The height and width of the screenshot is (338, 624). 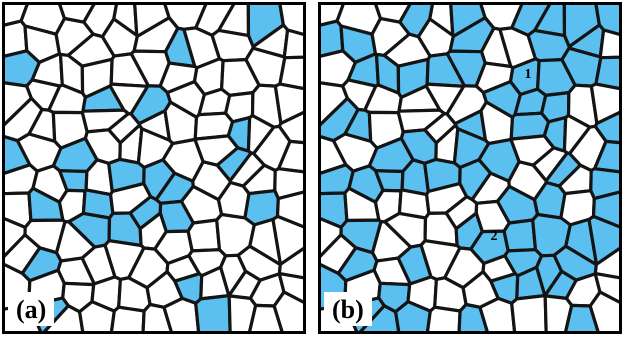 I want to click on grain-marker-2: 2, so click(x=494, y=236).